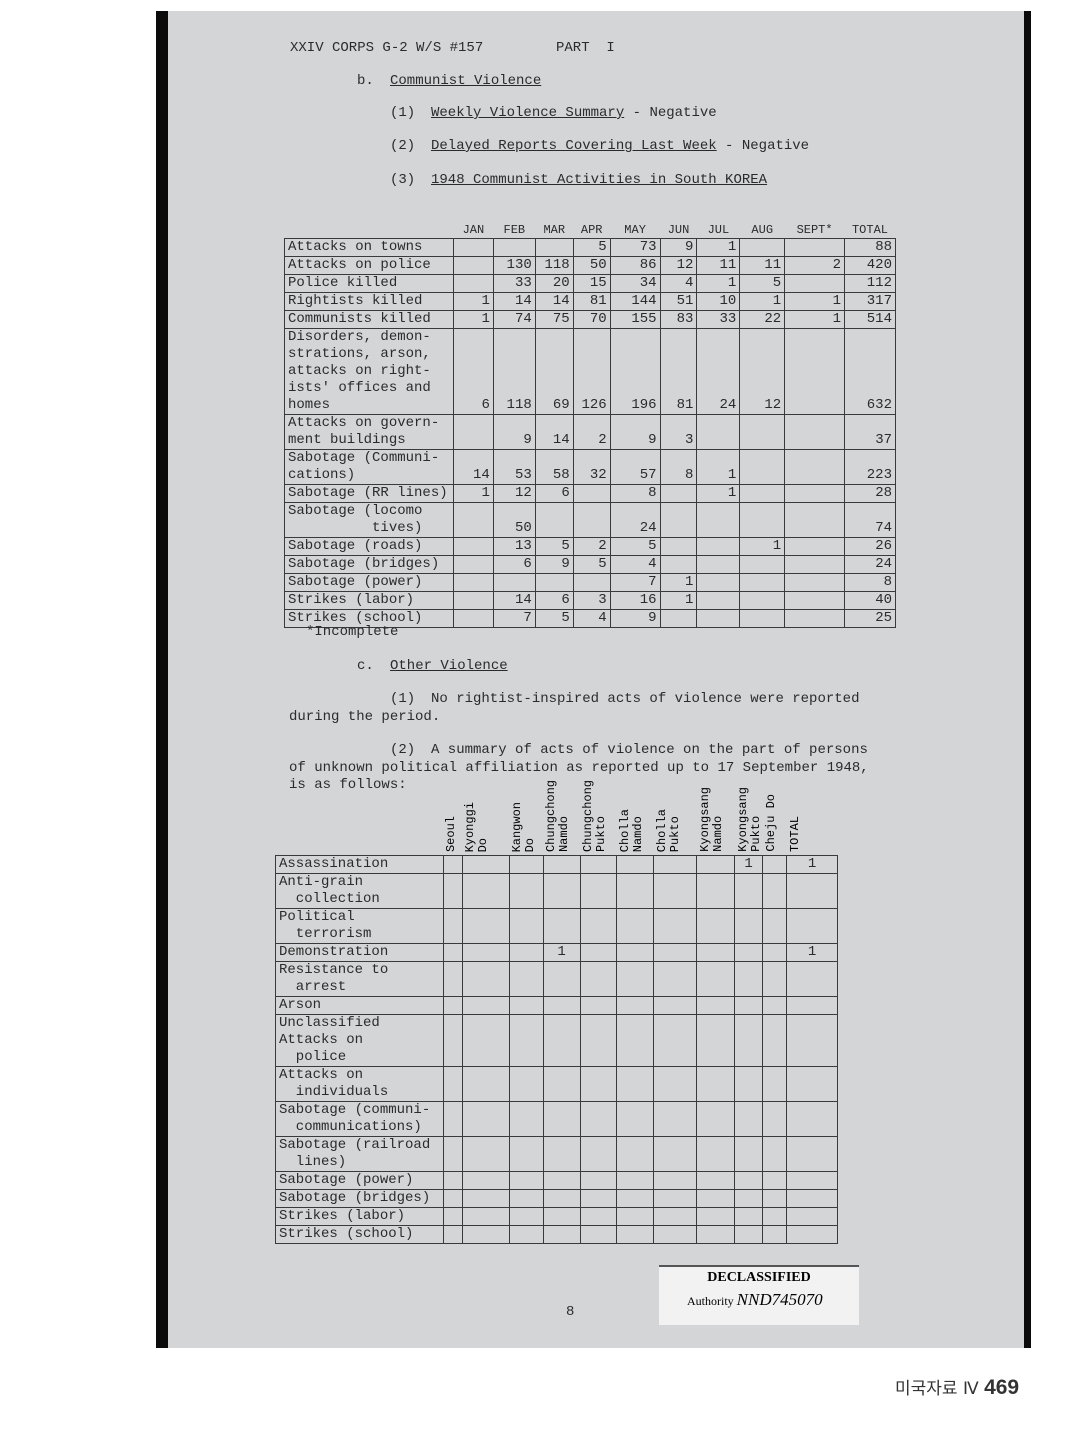 The image size is (1080, 1439). Describe the element at coordinates (556, 1005) in the screenshot. I see `table-row: Arson` at that location.